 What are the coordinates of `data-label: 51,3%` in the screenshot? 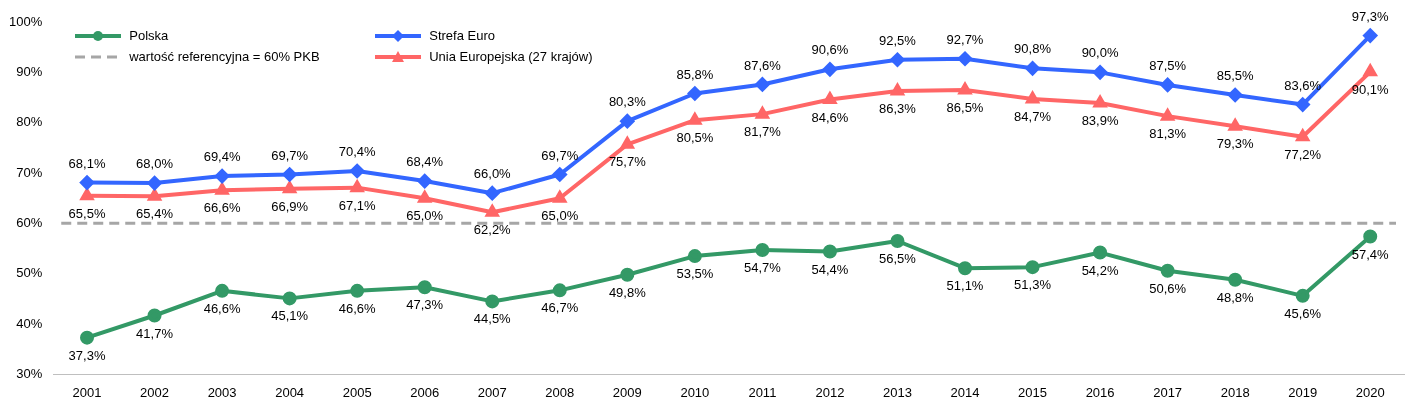 It's located at (1033, 285).